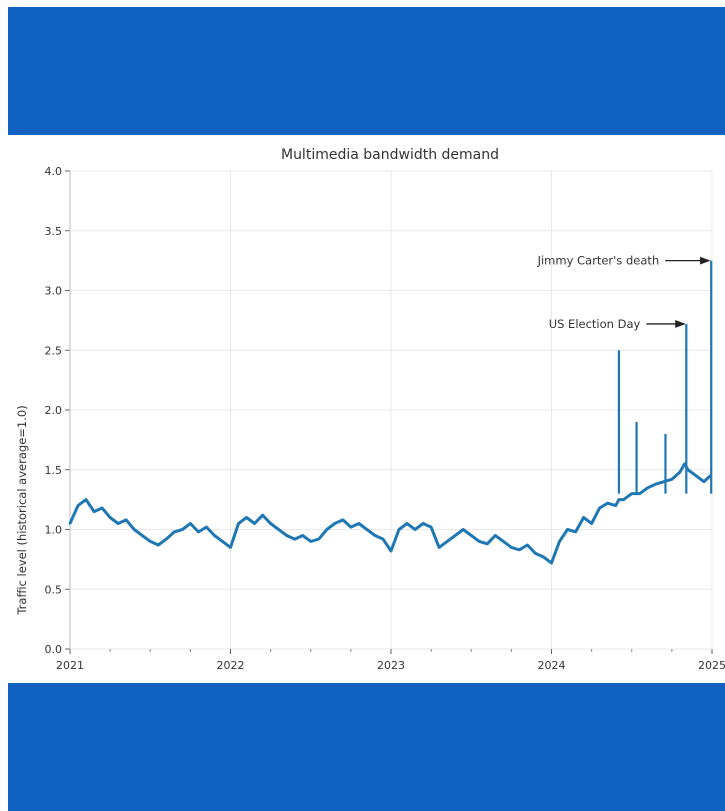 Image resolution: width=725 pixels, height=811 pixels. What do you see at coordinates (390, 513) in the screenshot?
I see `series-line` at bounding box center [390, 513].